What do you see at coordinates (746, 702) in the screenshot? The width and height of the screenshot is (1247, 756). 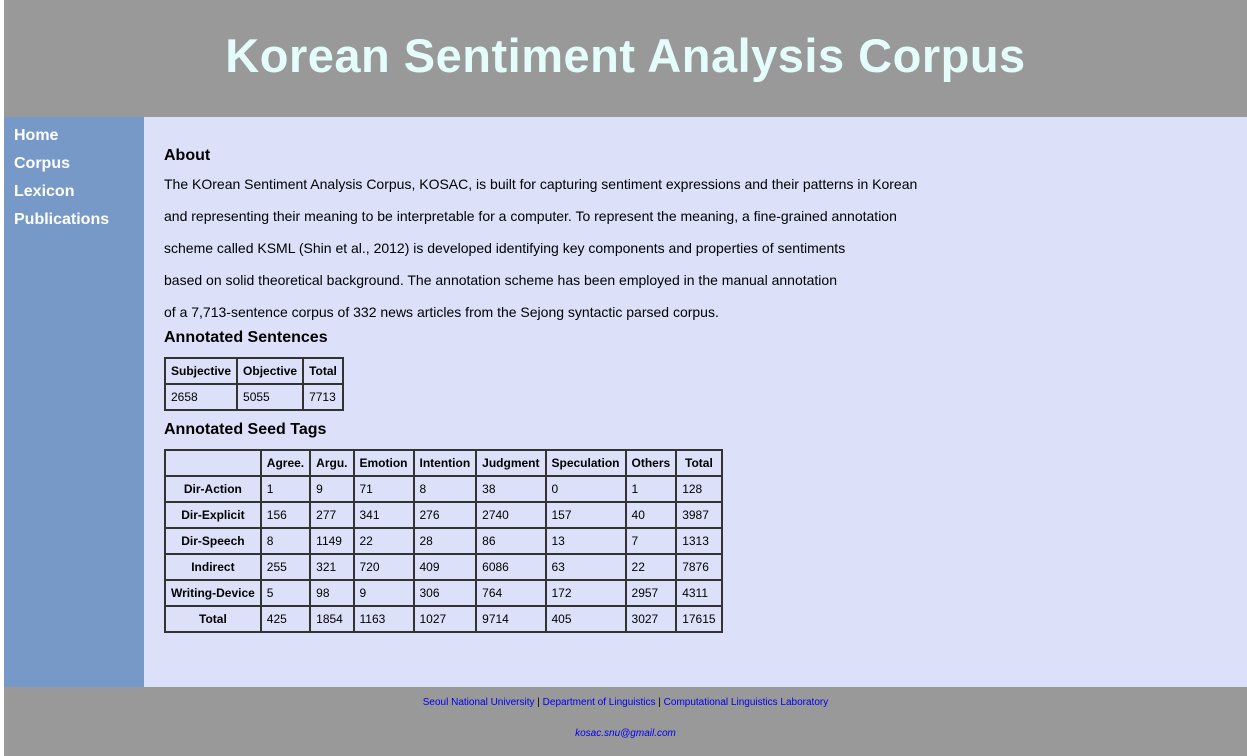 I see `footer-link-cl-lab: Computational Linguistics Laboratory` at bounding box center [746, 702].